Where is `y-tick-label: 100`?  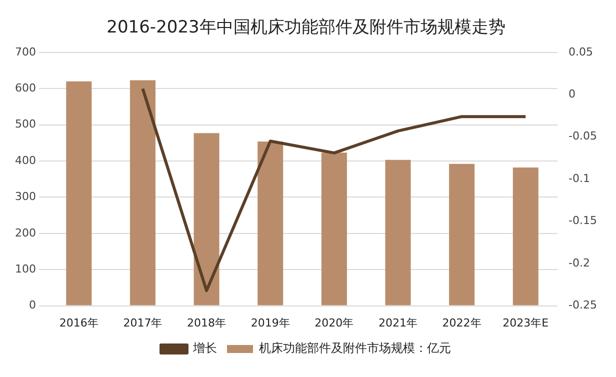
y-tick-label: 100 is located at coordinates (25, 269).